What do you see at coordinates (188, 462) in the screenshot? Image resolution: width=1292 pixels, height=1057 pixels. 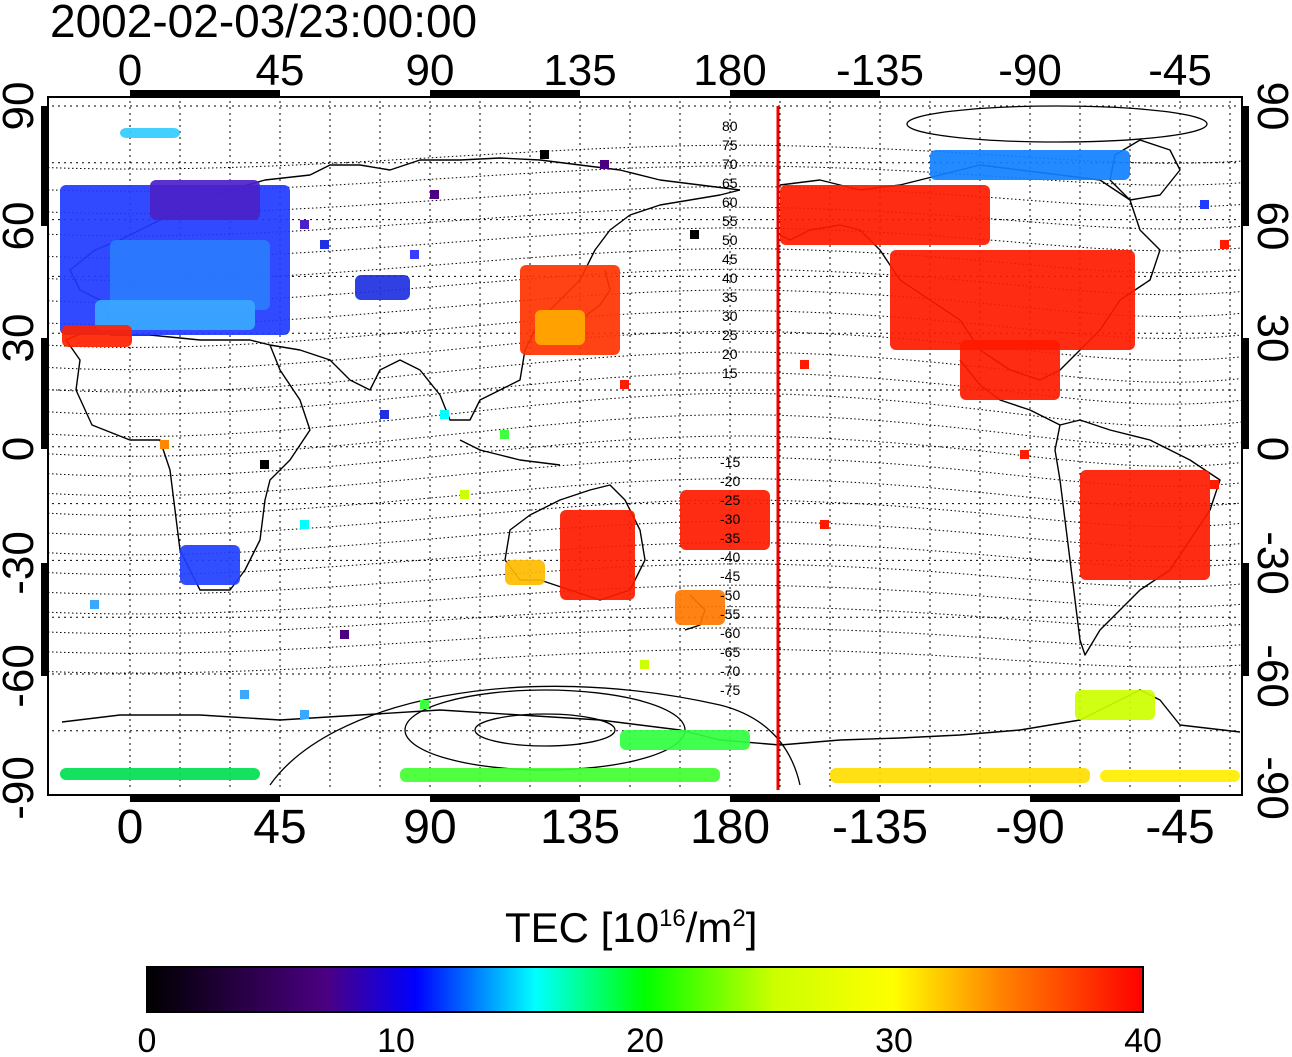 I see `africa-coast` at bounding box center [188, 462].